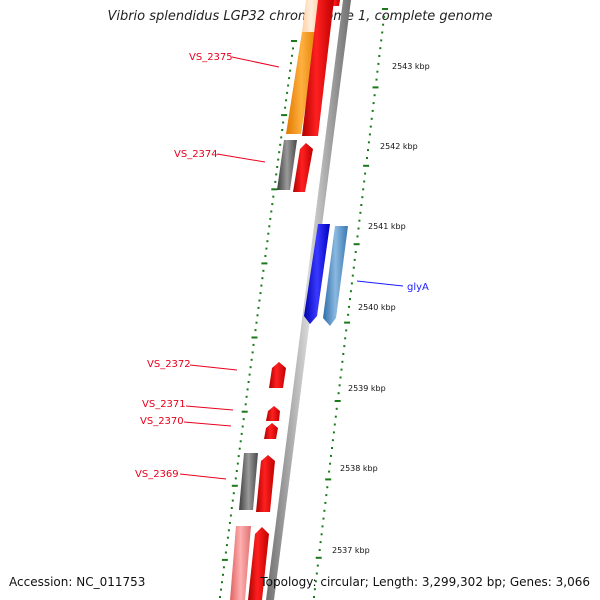  I want to click on gene-feature-salmon, so click(240, 563).